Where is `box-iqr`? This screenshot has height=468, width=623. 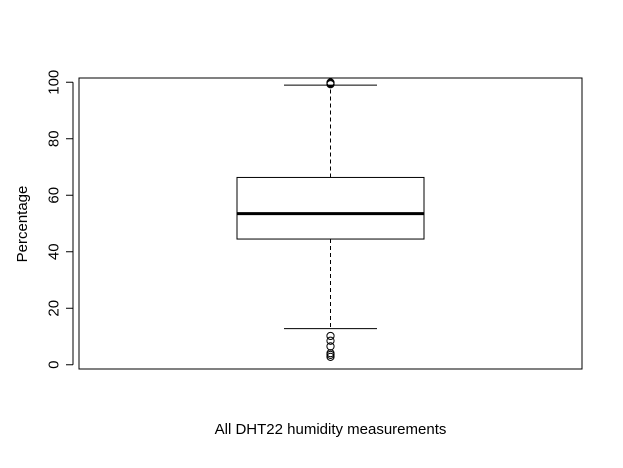 box-iqr is located at coordinates (330, 208).